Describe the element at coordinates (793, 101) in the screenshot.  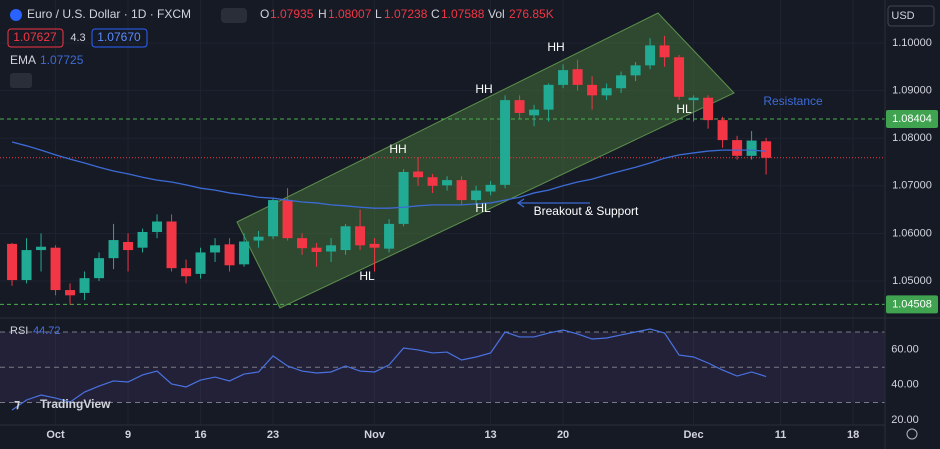
I see `annotation: Resistance` at that location.